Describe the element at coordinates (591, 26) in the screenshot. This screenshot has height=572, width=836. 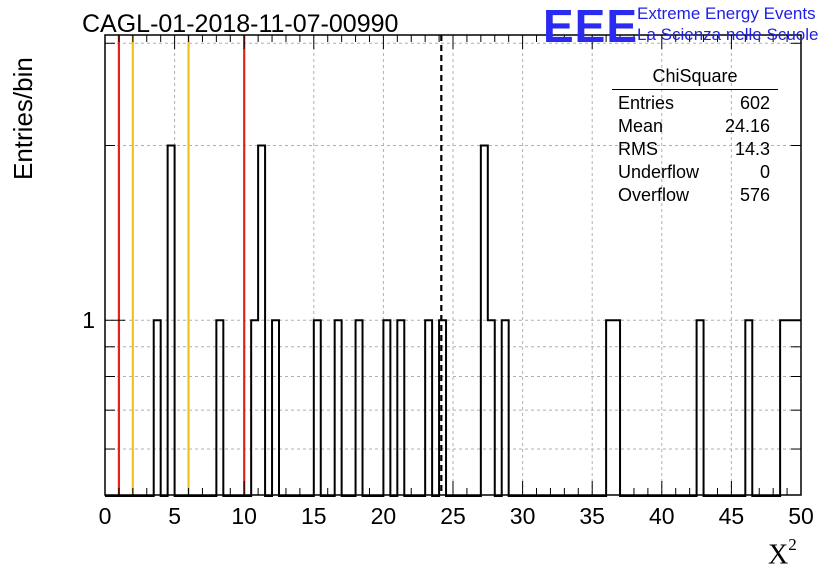
I see `eee-logo: EEE` at that location.